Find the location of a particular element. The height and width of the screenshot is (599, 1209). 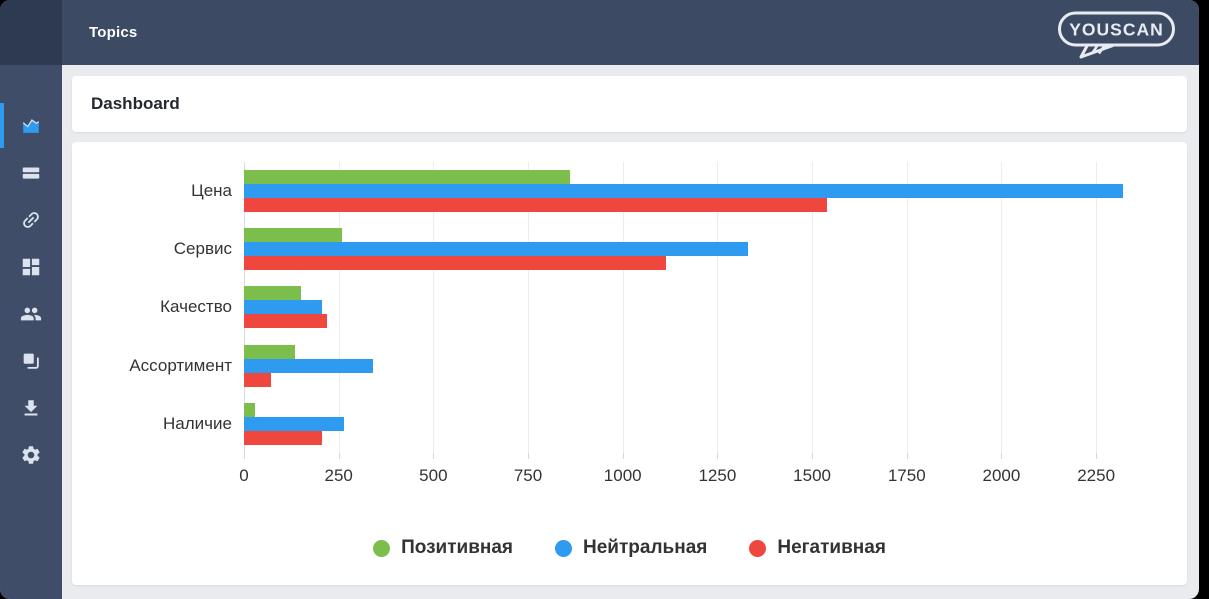

sidebar-item-rows is located at coordinates (31, 172).